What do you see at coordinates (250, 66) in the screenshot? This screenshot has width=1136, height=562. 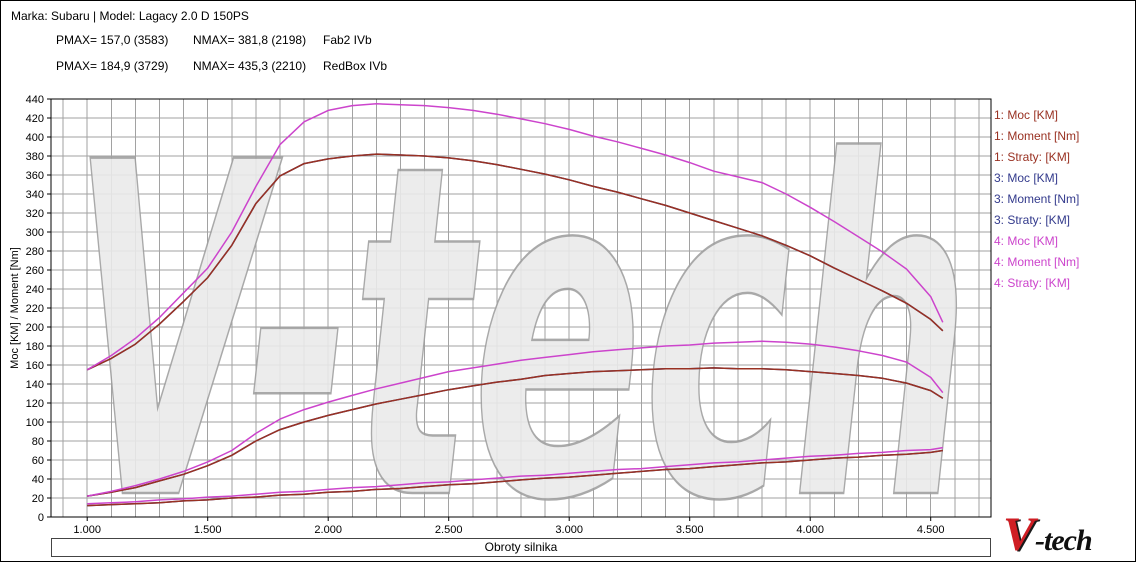 I see `run2-nmax: NMAX= 435,3 (2210)` at bounding box center [250, 66].